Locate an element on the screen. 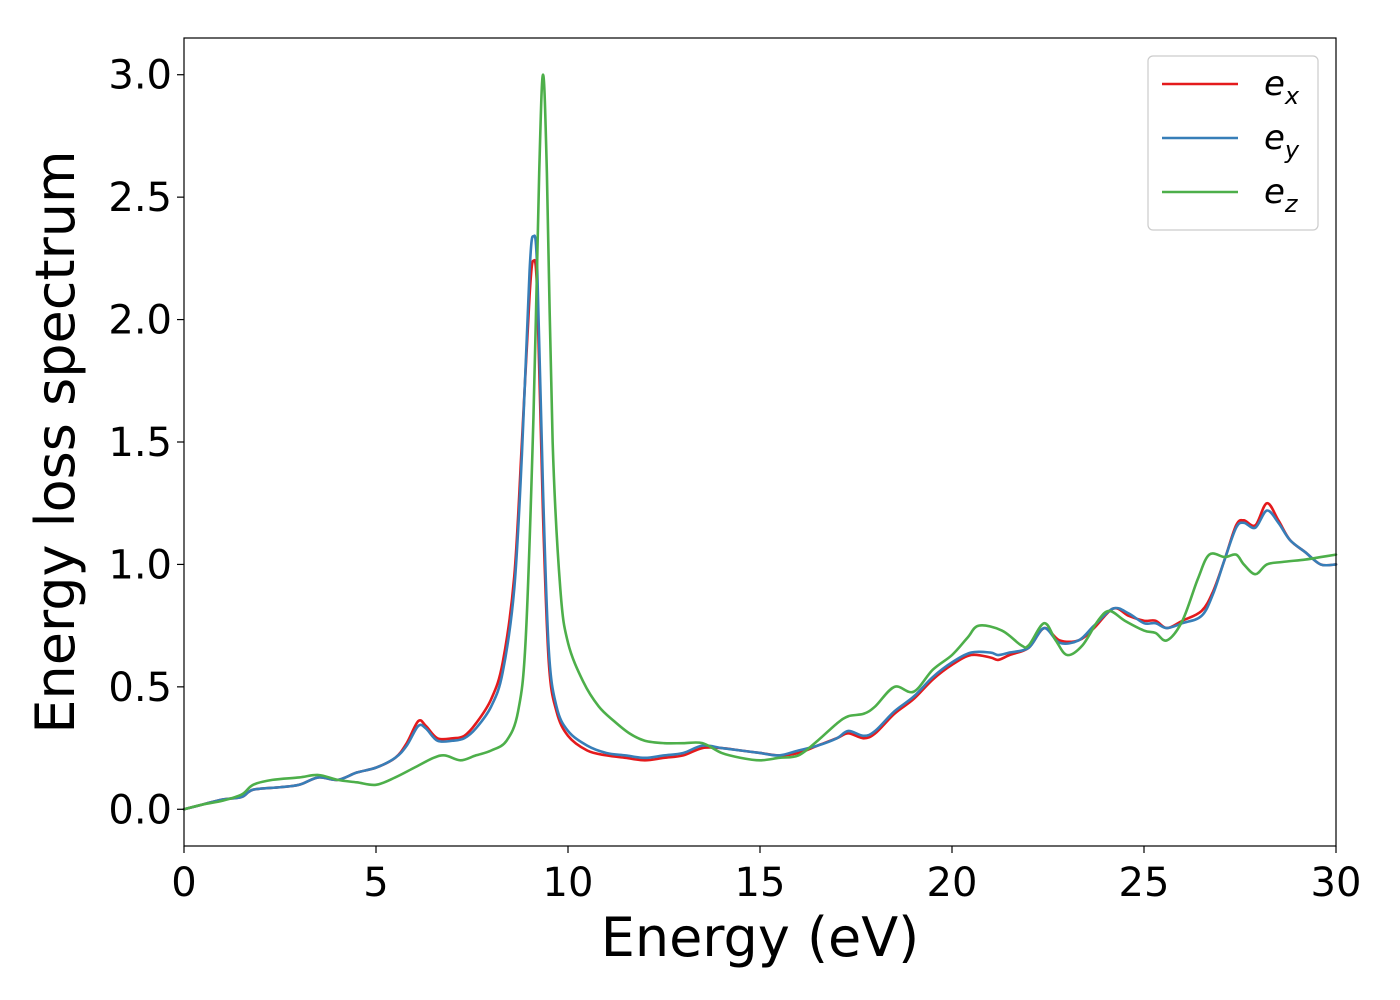 The height and width of the screenshot is (1000, 1400). legend-label-subscript: y is located at coordinates (1292, 150).